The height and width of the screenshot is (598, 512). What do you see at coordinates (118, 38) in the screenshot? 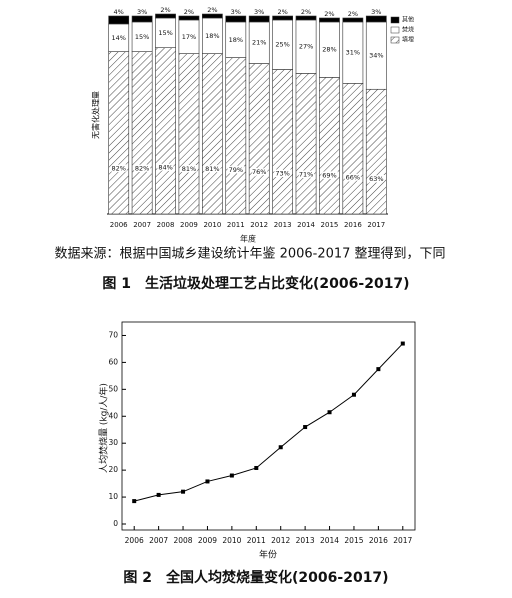
I see `data-label: 14%` at bounding box center [118, 38].